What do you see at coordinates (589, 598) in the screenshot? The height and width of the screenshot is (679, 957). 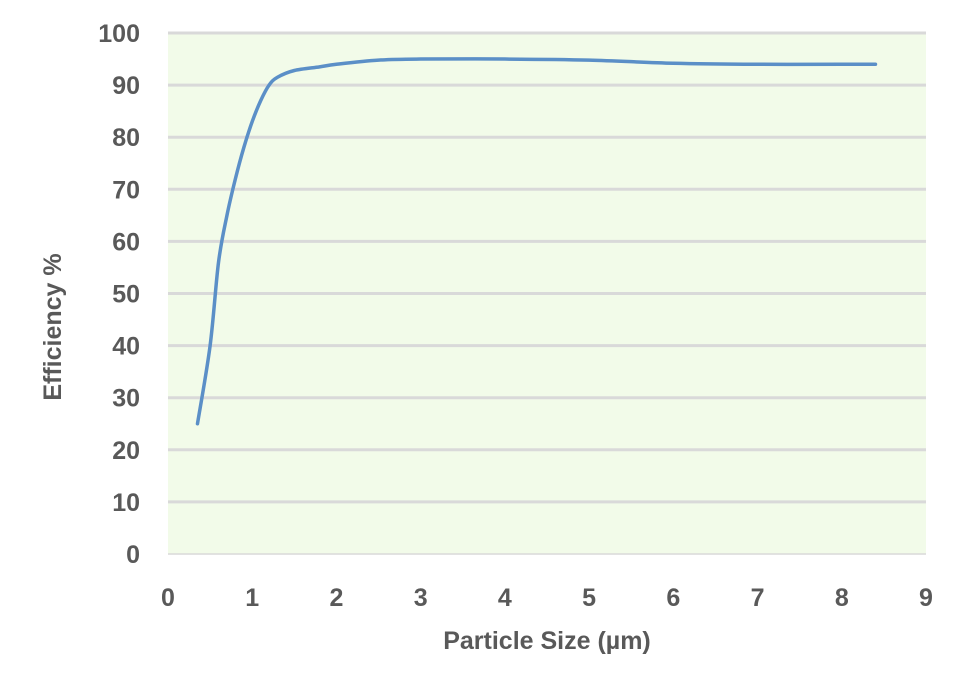 I see `x-tick-label: 5` at bounding box center [589, 598].